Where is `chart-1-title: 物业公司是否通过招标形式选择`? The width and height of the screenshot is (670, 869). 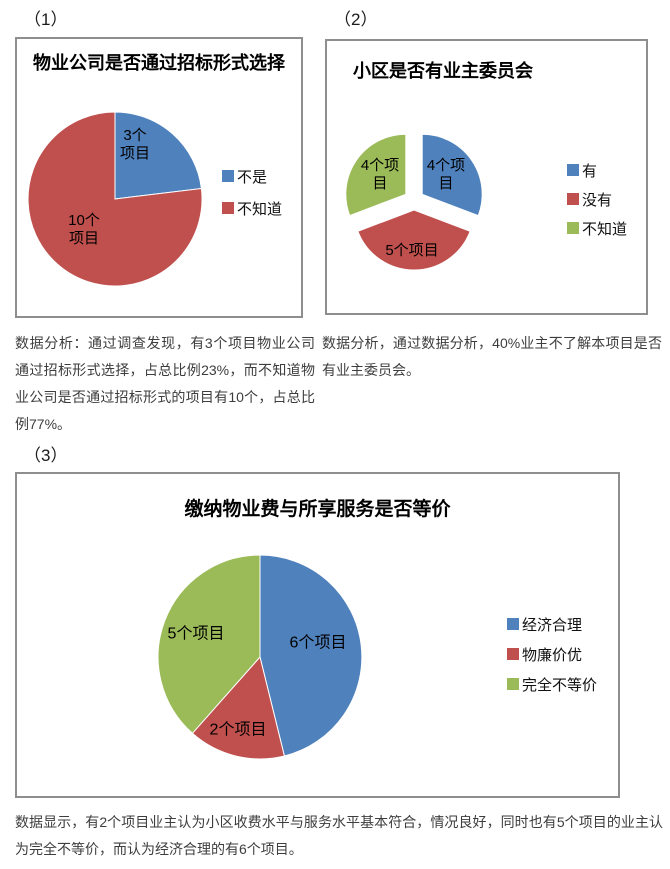
chart-1-title: 物业公司是否通过招标形式选择 is located at coordinates (159, 63).